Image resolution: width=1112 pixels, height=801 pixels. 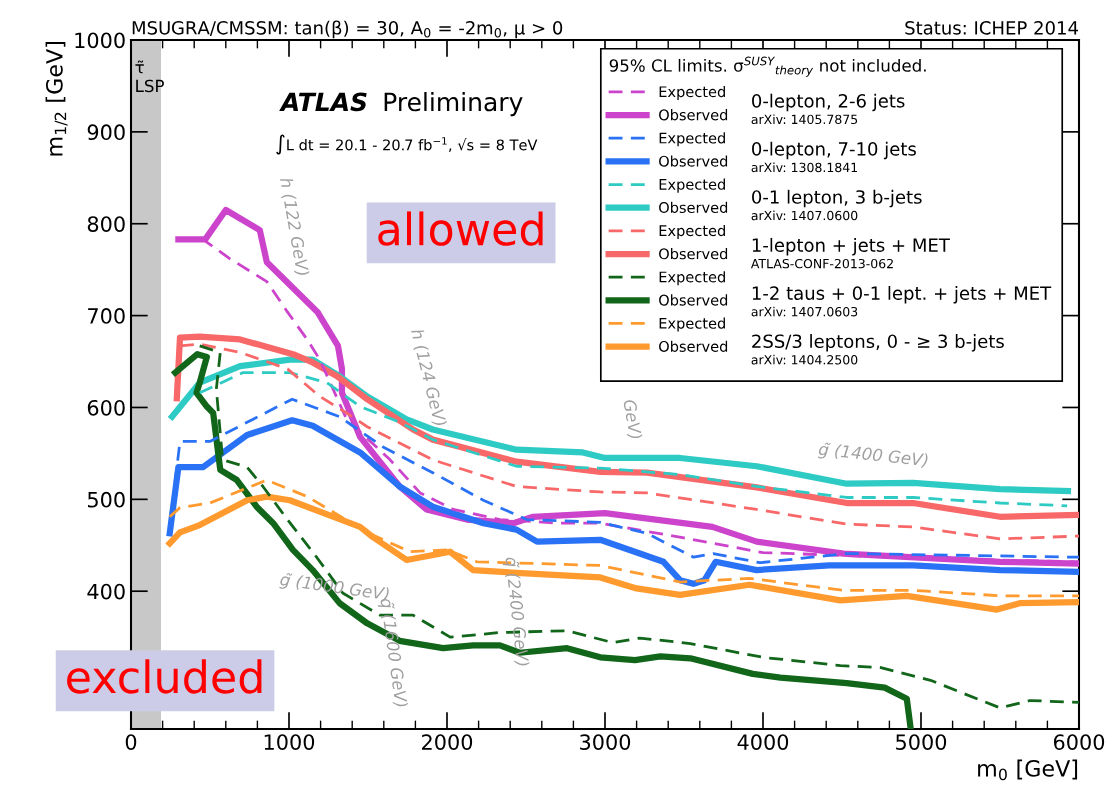 What do you see at coordinates (804, 119) in the screenshot?
I see `annotation: arXiv: 1405.7875` at bounding box center [804, 119].